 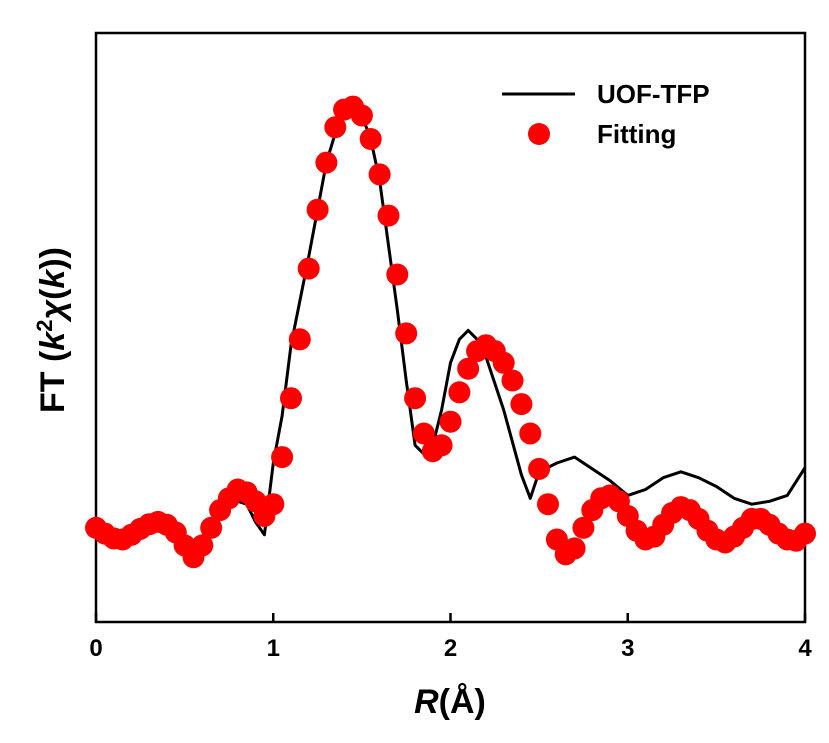 I want to click on legend-dot-swatch, so click(x=539, y=134).